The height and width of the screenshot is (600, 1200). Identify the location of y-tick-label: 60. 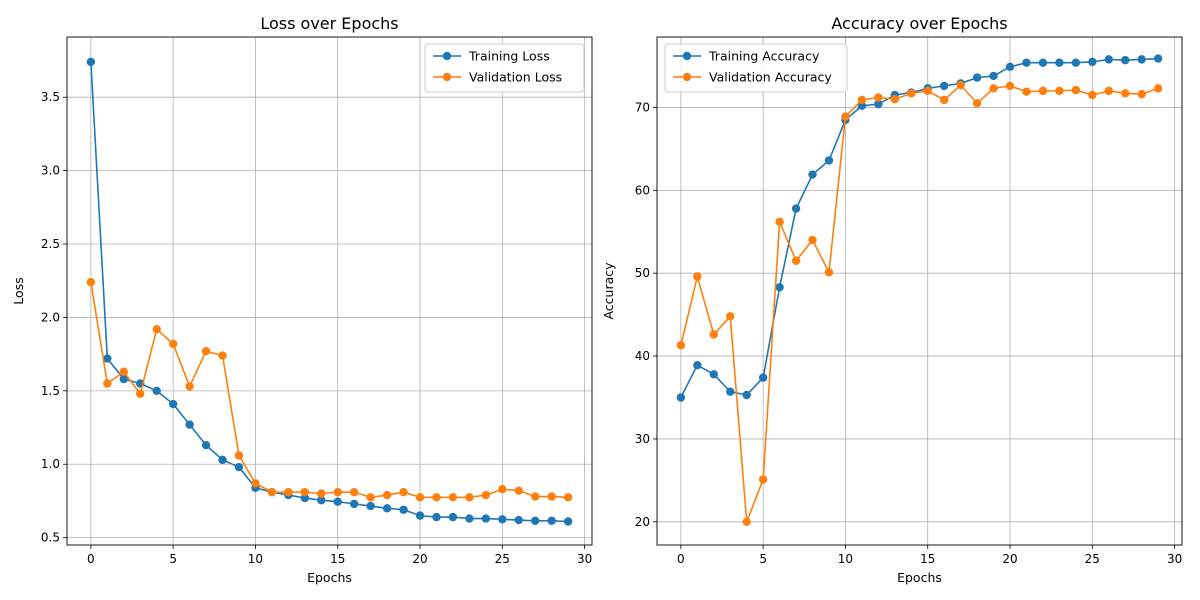
(642, 190).